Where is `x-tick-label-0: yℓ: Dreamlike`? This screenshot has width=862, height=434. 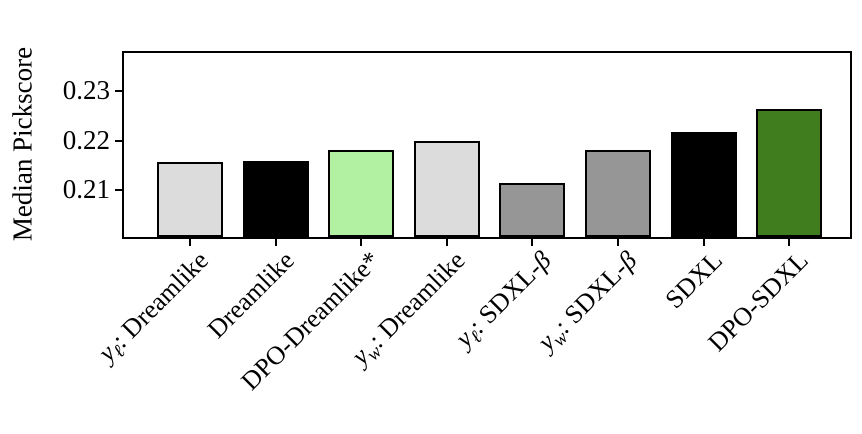 x-tick-label-0: yℓ: Dreamlike is located at coordinates (153, 306).